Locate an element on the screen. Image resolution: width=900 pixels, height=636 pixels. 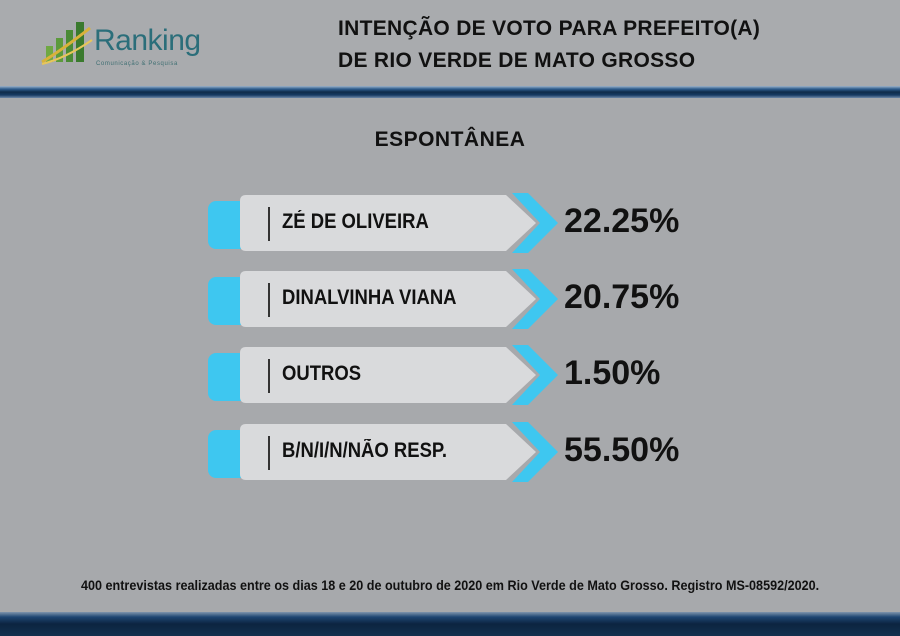
bar-chart-logo-icon is located at coordinates (67, 43).